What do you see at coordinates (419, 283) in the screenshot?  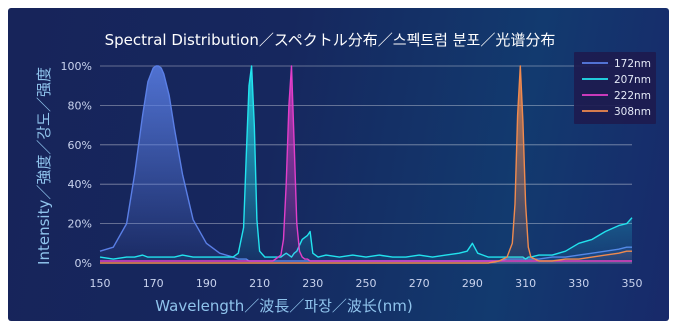 I see `x-tick-label: 270` at bounding box center [419, 283].